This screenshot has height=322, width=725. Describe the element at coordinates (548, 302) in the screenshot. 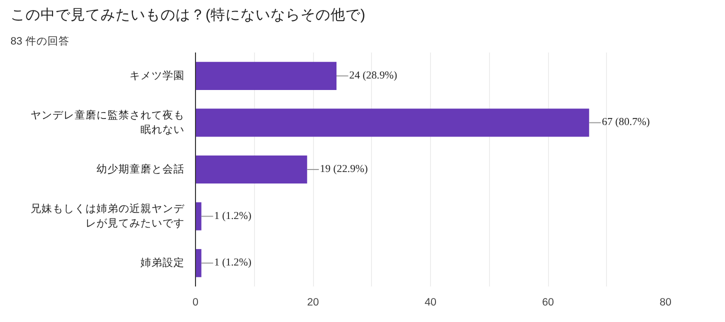

I see `x-tick-label: 60` at that location.